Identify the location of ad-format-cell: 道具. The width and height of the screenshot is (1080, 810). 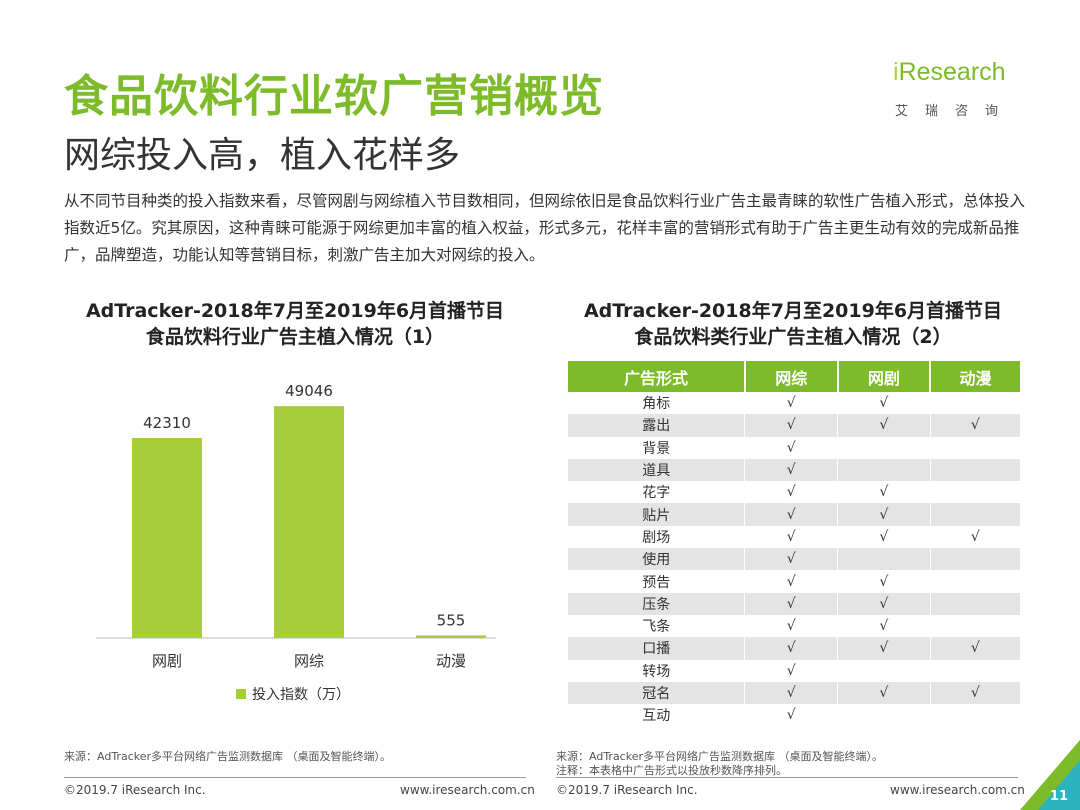
(657, 470).